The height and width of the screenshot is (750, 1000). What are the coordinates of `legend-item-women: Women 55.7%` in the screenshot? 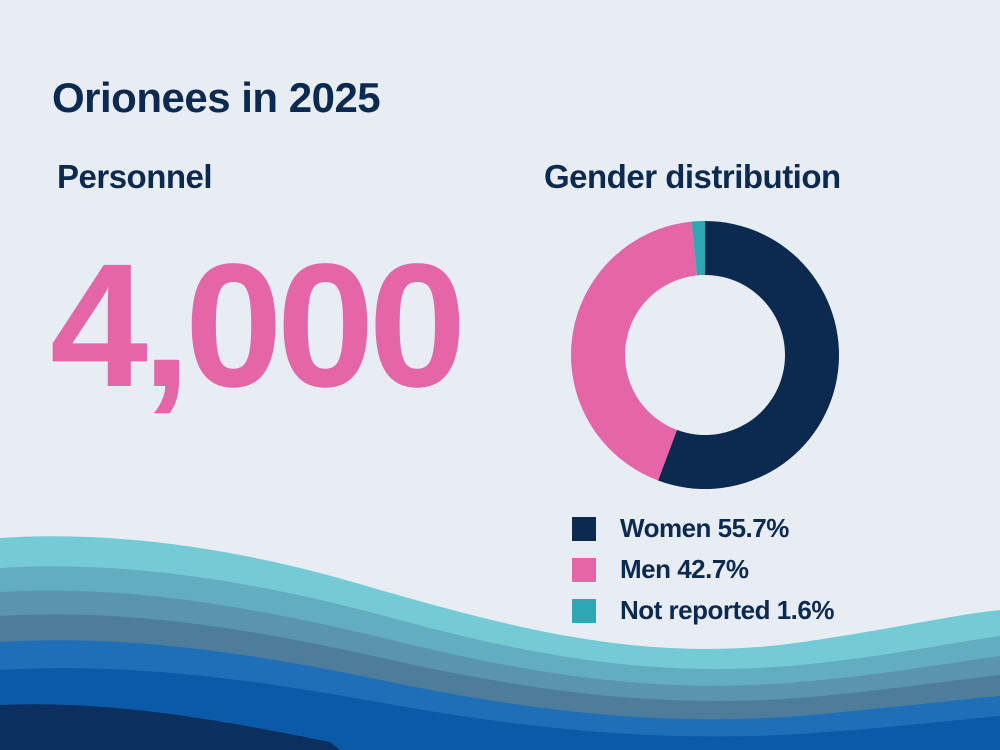 It's located at (703, 528).